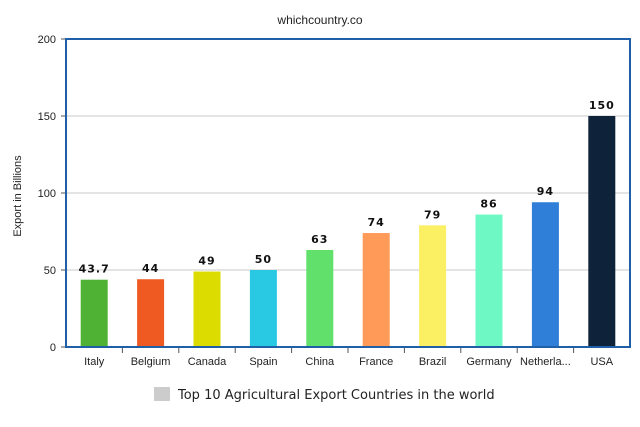 This screenshot has width=640, height=427. I want to click on y-tick-label: 200, so click(47, 40).